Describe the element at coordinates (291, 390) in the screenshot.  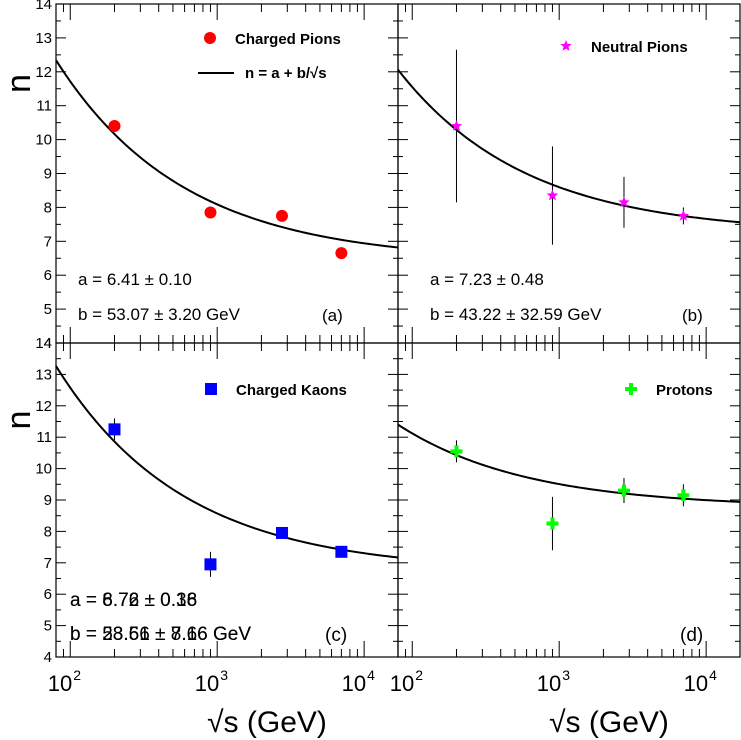
I see `legend-label: Charged Kaons` at that location.